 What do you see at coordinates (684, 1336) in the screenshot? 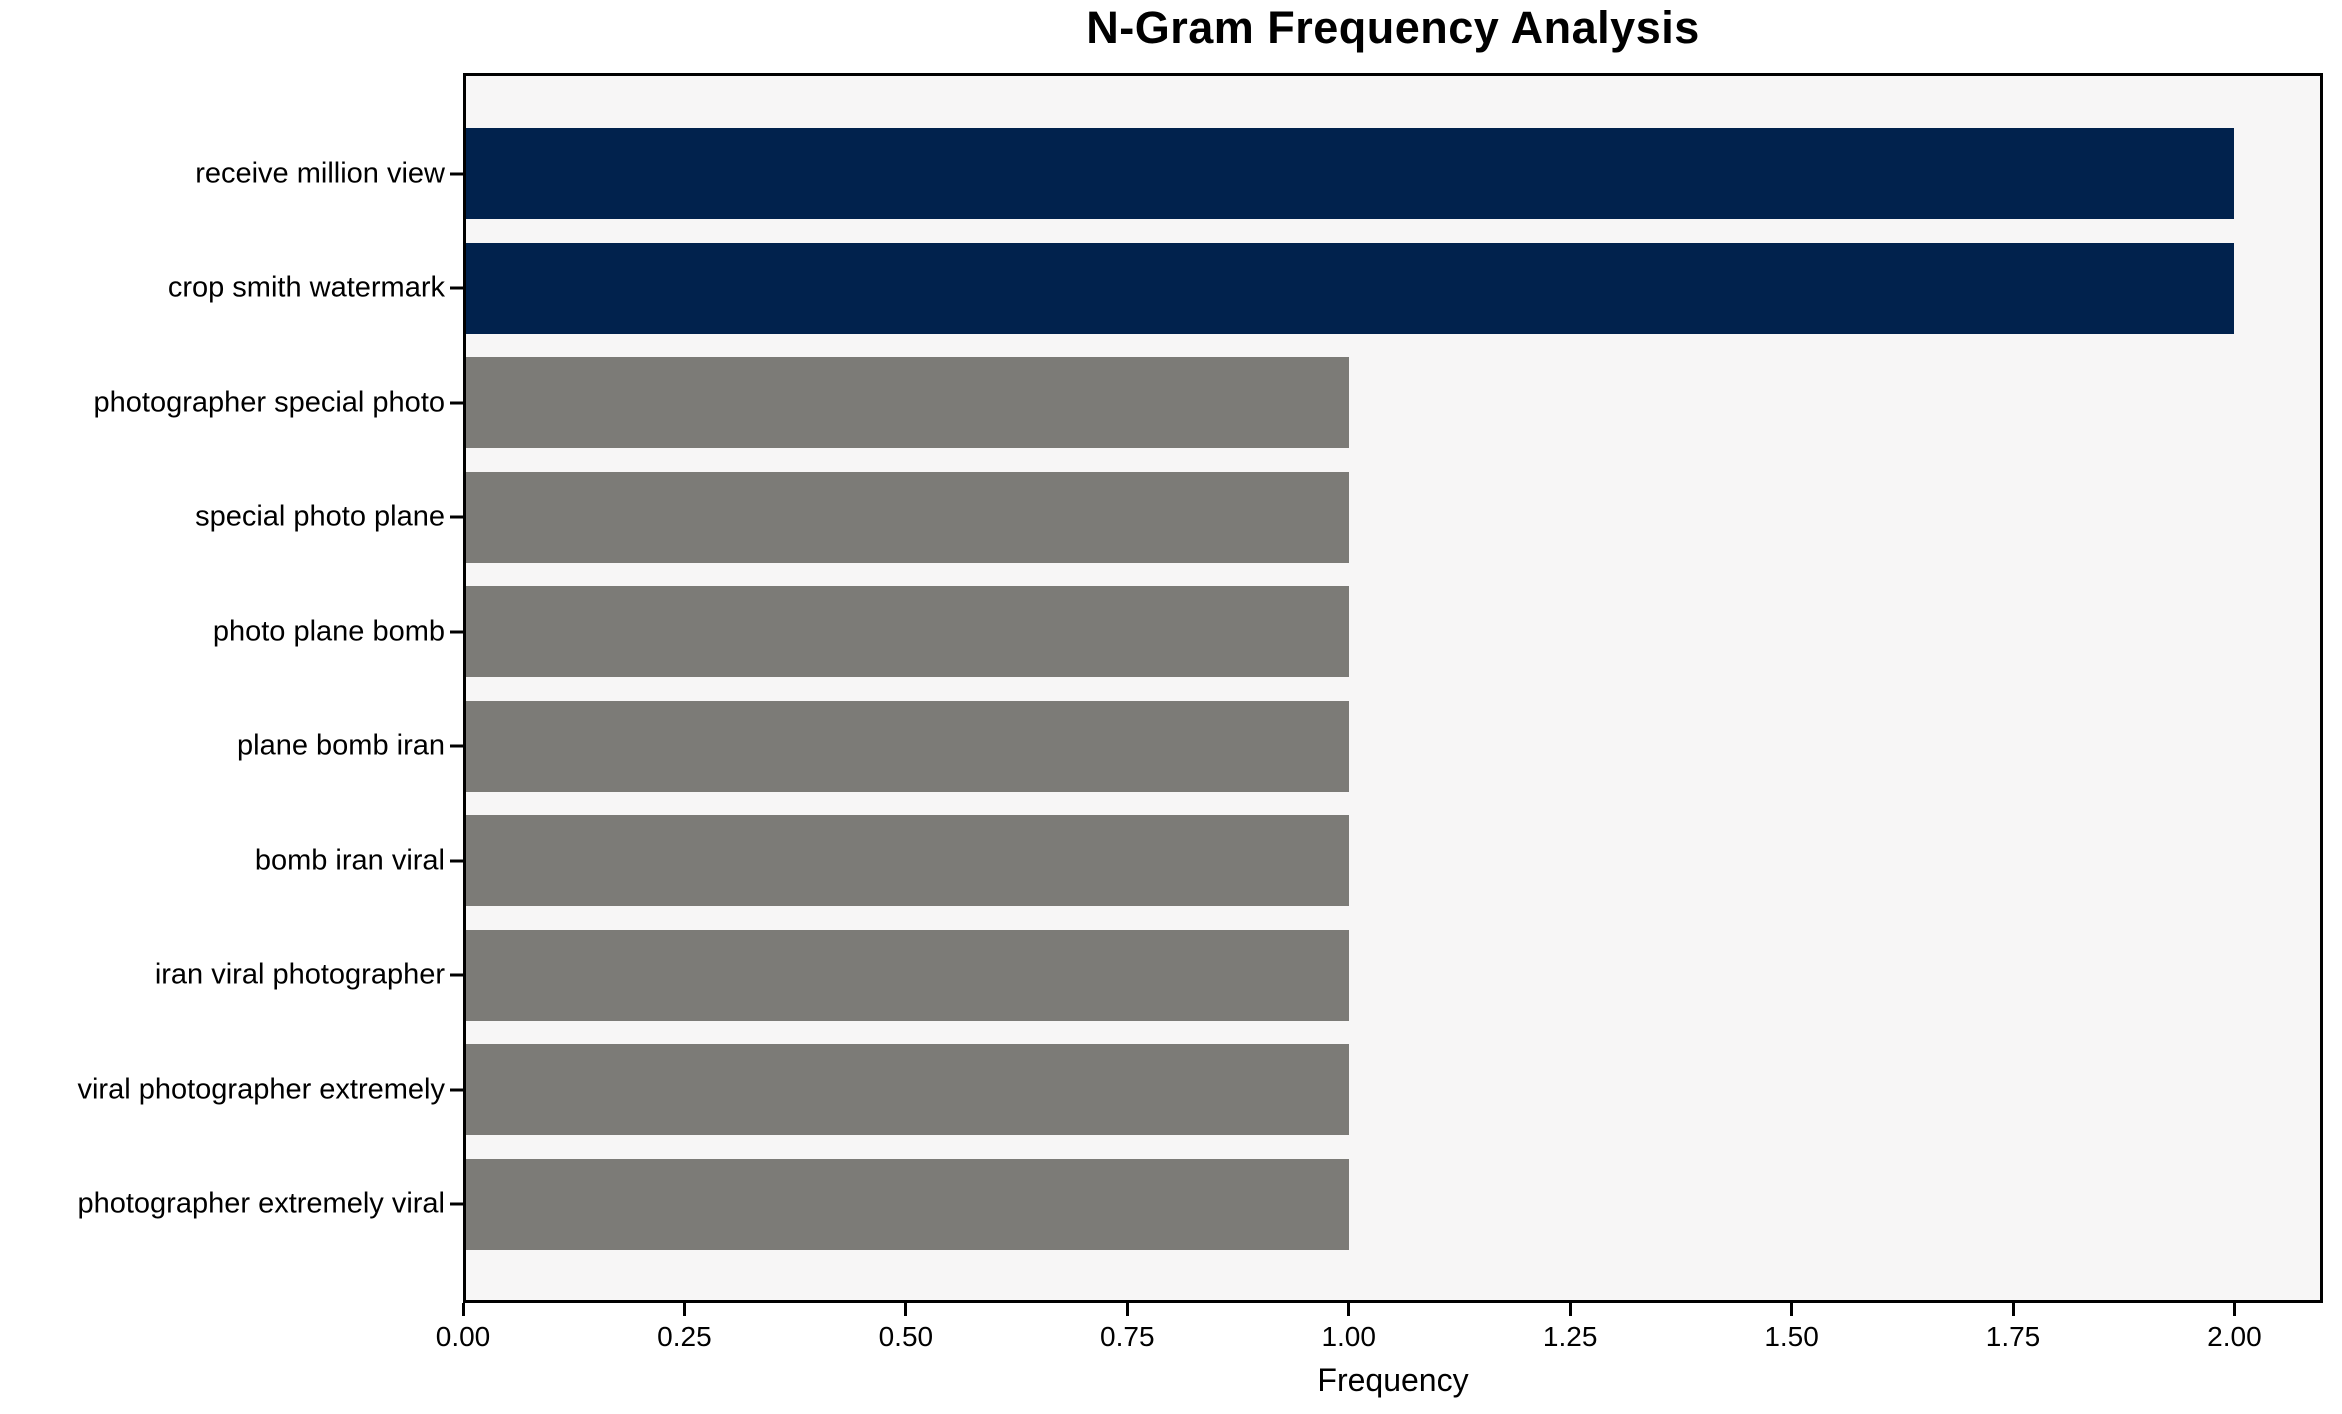
I see `x-tick-label: 0.25` at bounding box center [684, 1336].